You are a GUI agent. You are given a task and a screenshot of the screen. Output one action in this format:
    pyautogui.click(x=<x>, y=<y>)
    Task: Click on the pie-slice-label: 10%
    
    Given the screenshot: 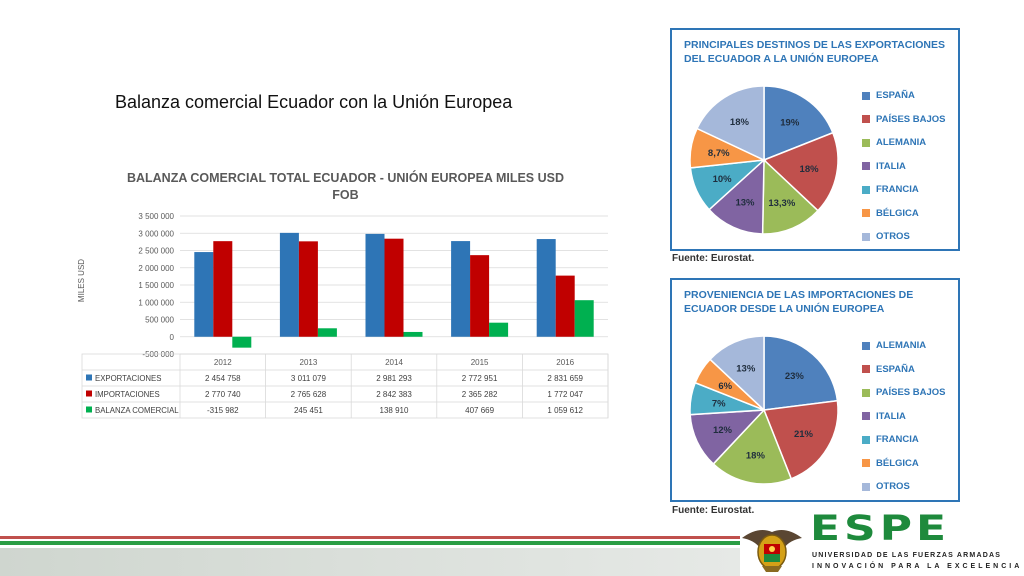 What is the action you would take?
    pyautogui.click(x=723, y=179)
    